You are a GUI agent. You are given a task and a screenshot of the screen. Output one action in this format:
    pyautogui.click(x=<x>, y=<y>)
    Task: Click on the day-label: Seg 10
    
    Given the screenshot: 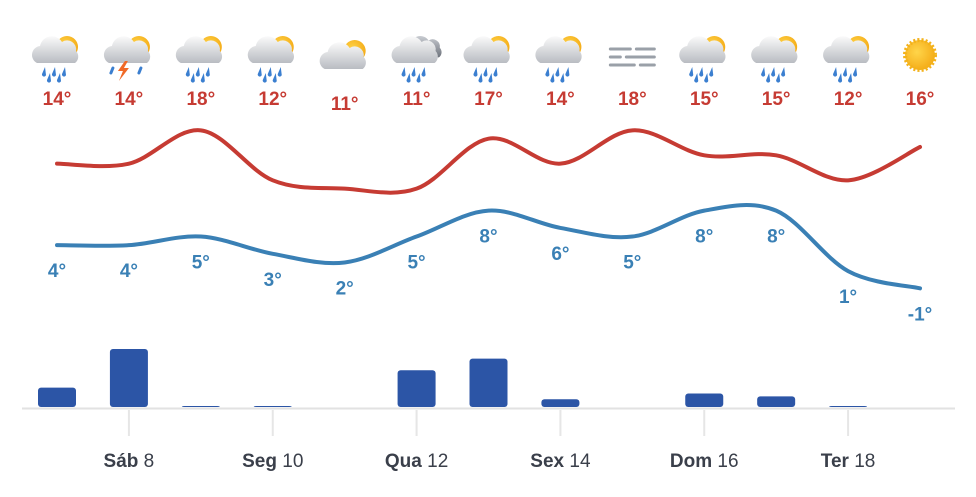 What is the action you would take?
    pyautogui.click(x=272, y=461)
    